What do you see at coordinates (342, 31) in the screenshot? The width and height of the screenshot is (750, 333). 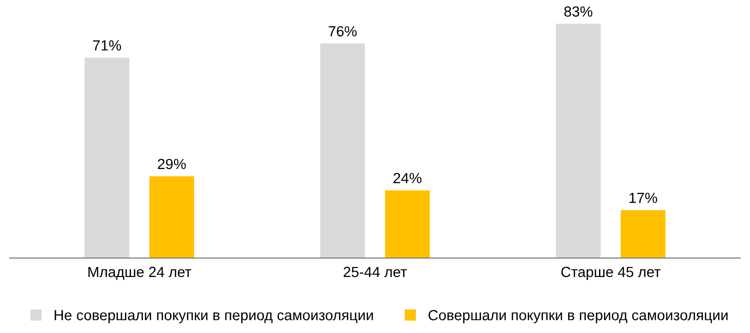 I see `data-label: 76%` at bounding box center [342, 31].